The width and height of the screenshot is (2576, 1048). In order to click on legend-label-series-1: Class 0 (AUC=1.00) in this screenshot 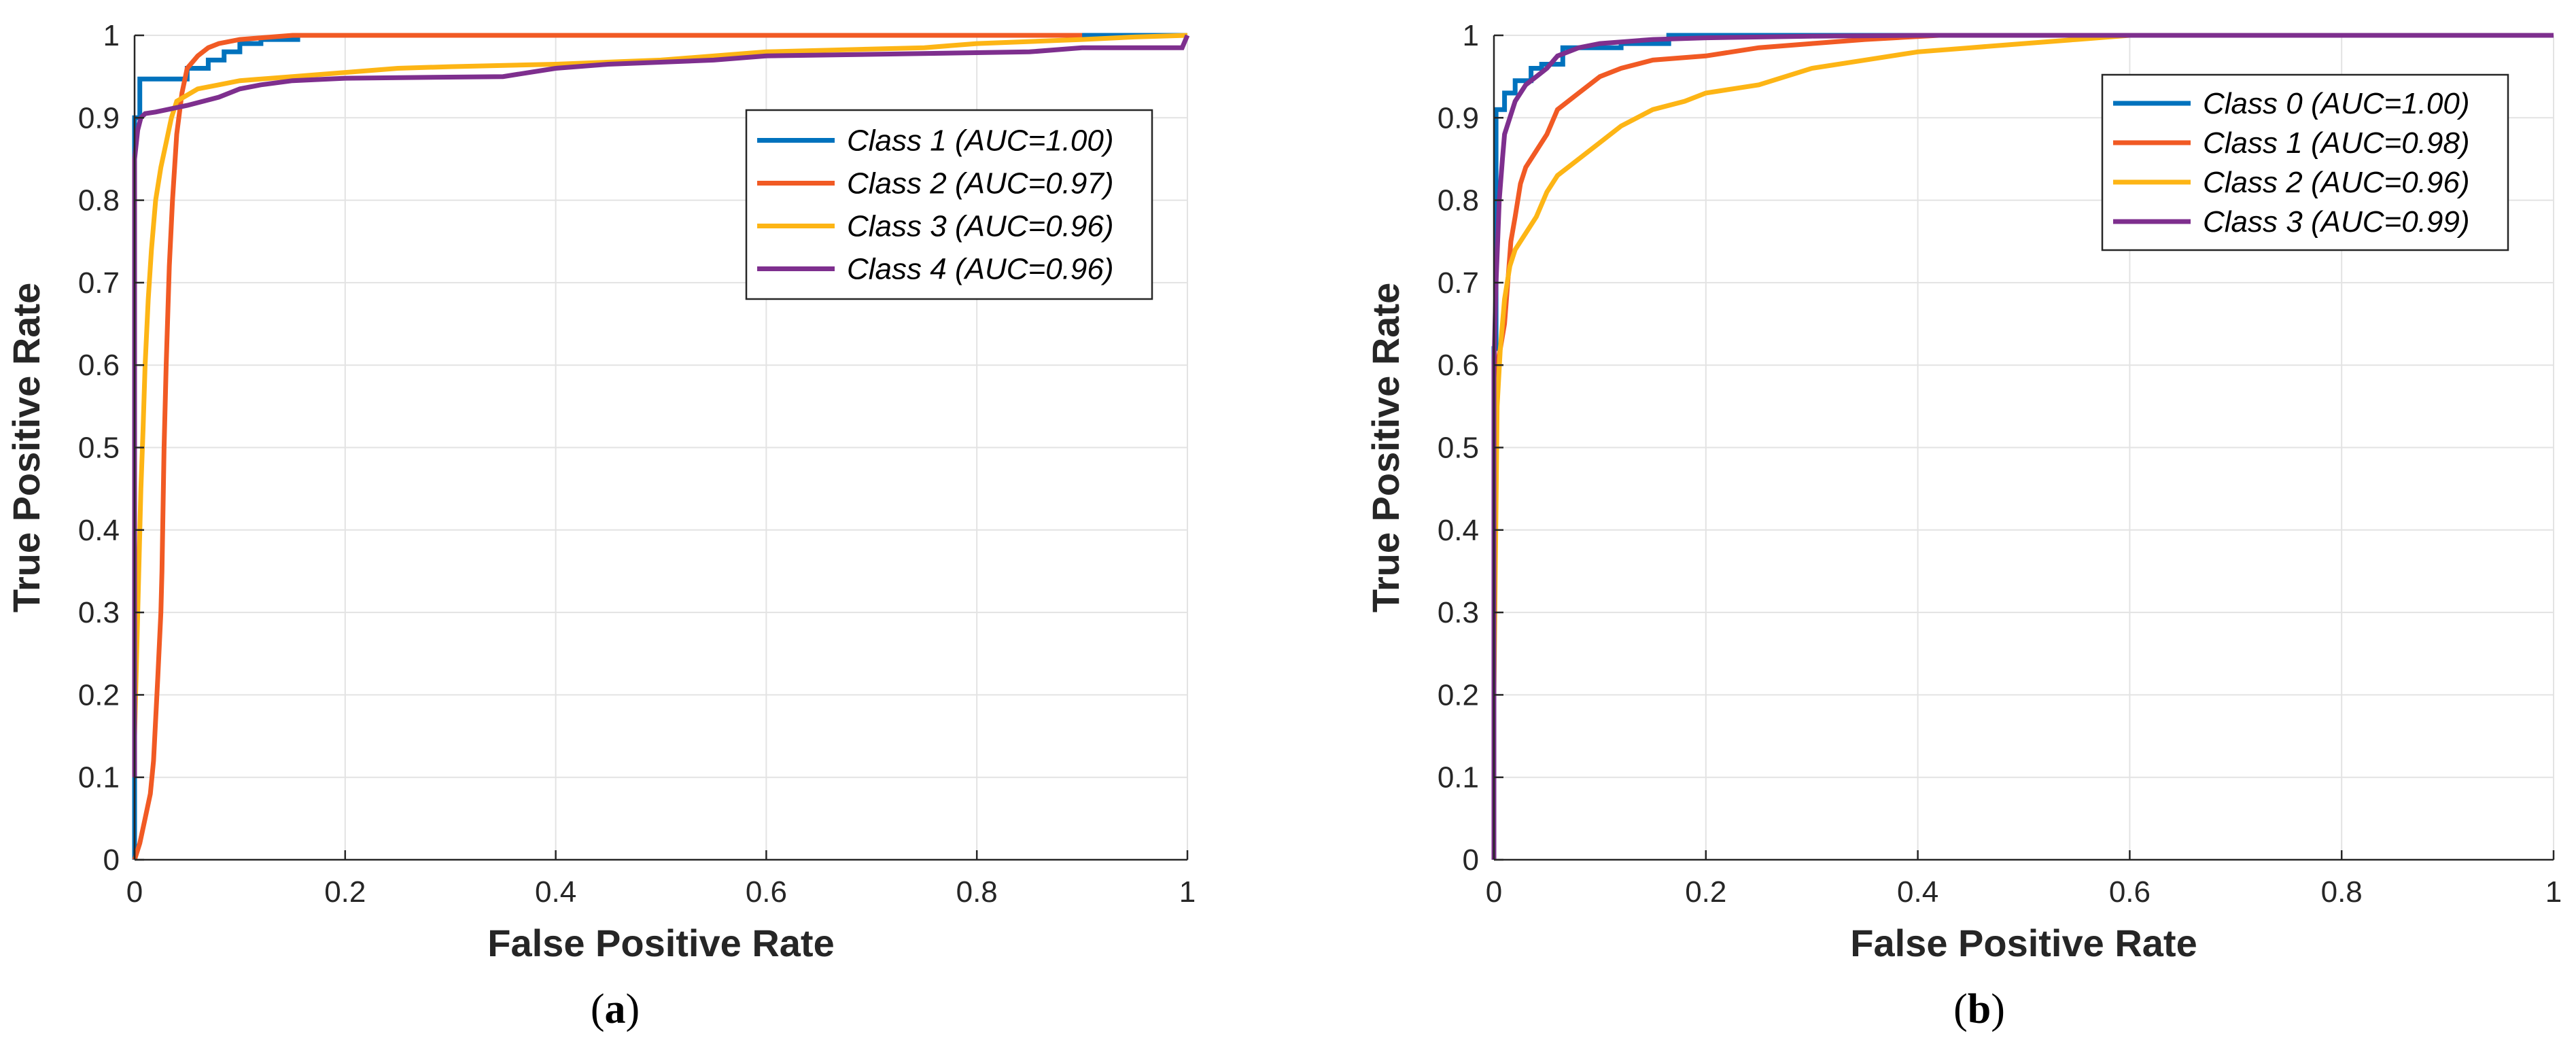, I will do `click(2336, 103)`.